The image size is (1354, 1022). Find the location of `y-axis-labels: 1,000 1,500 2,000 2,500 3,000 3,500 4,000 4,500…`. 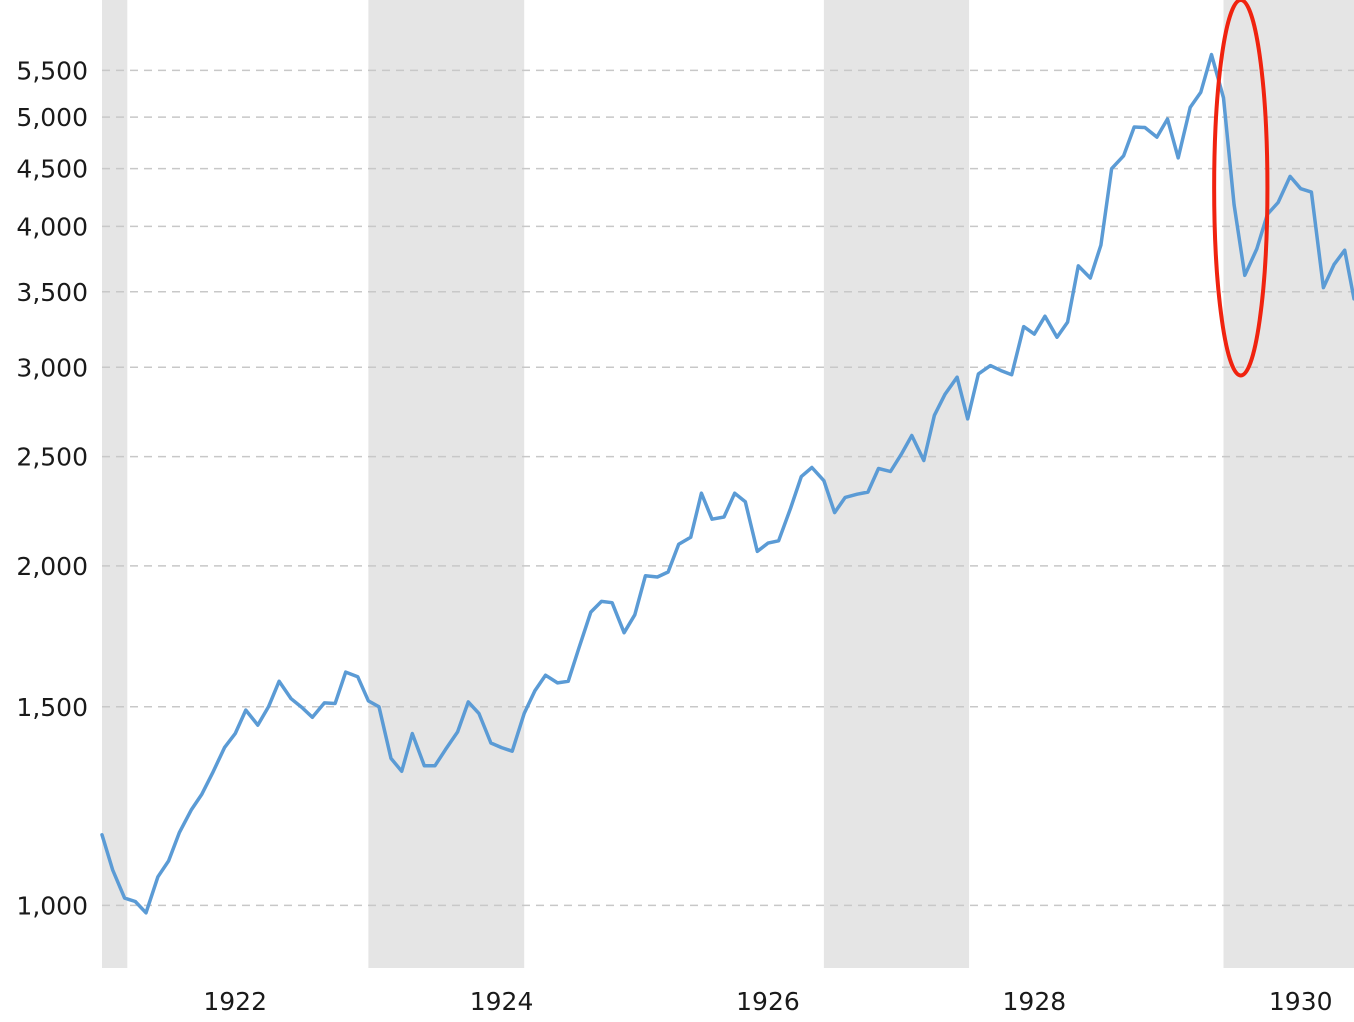

y-axis-labels: 1,000 1,500 2,000 2,500 3,000 3,500 4,000 4,500… is located at coordinates (52, 488).